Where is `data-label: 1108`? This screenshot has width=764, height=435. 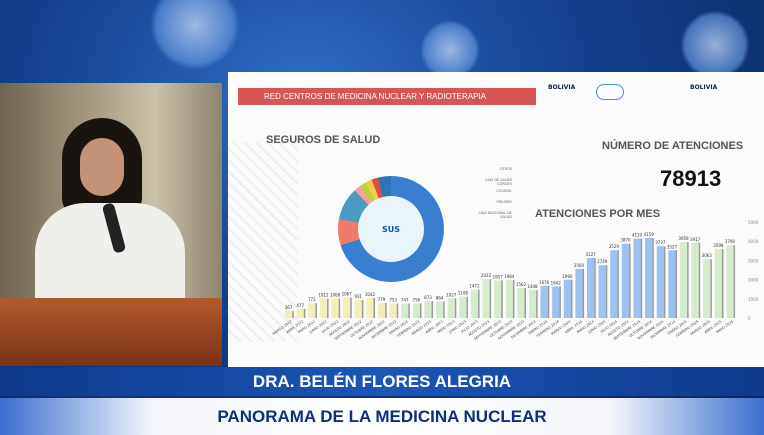 data-label: 1108 is located at coordinates (463, 293).